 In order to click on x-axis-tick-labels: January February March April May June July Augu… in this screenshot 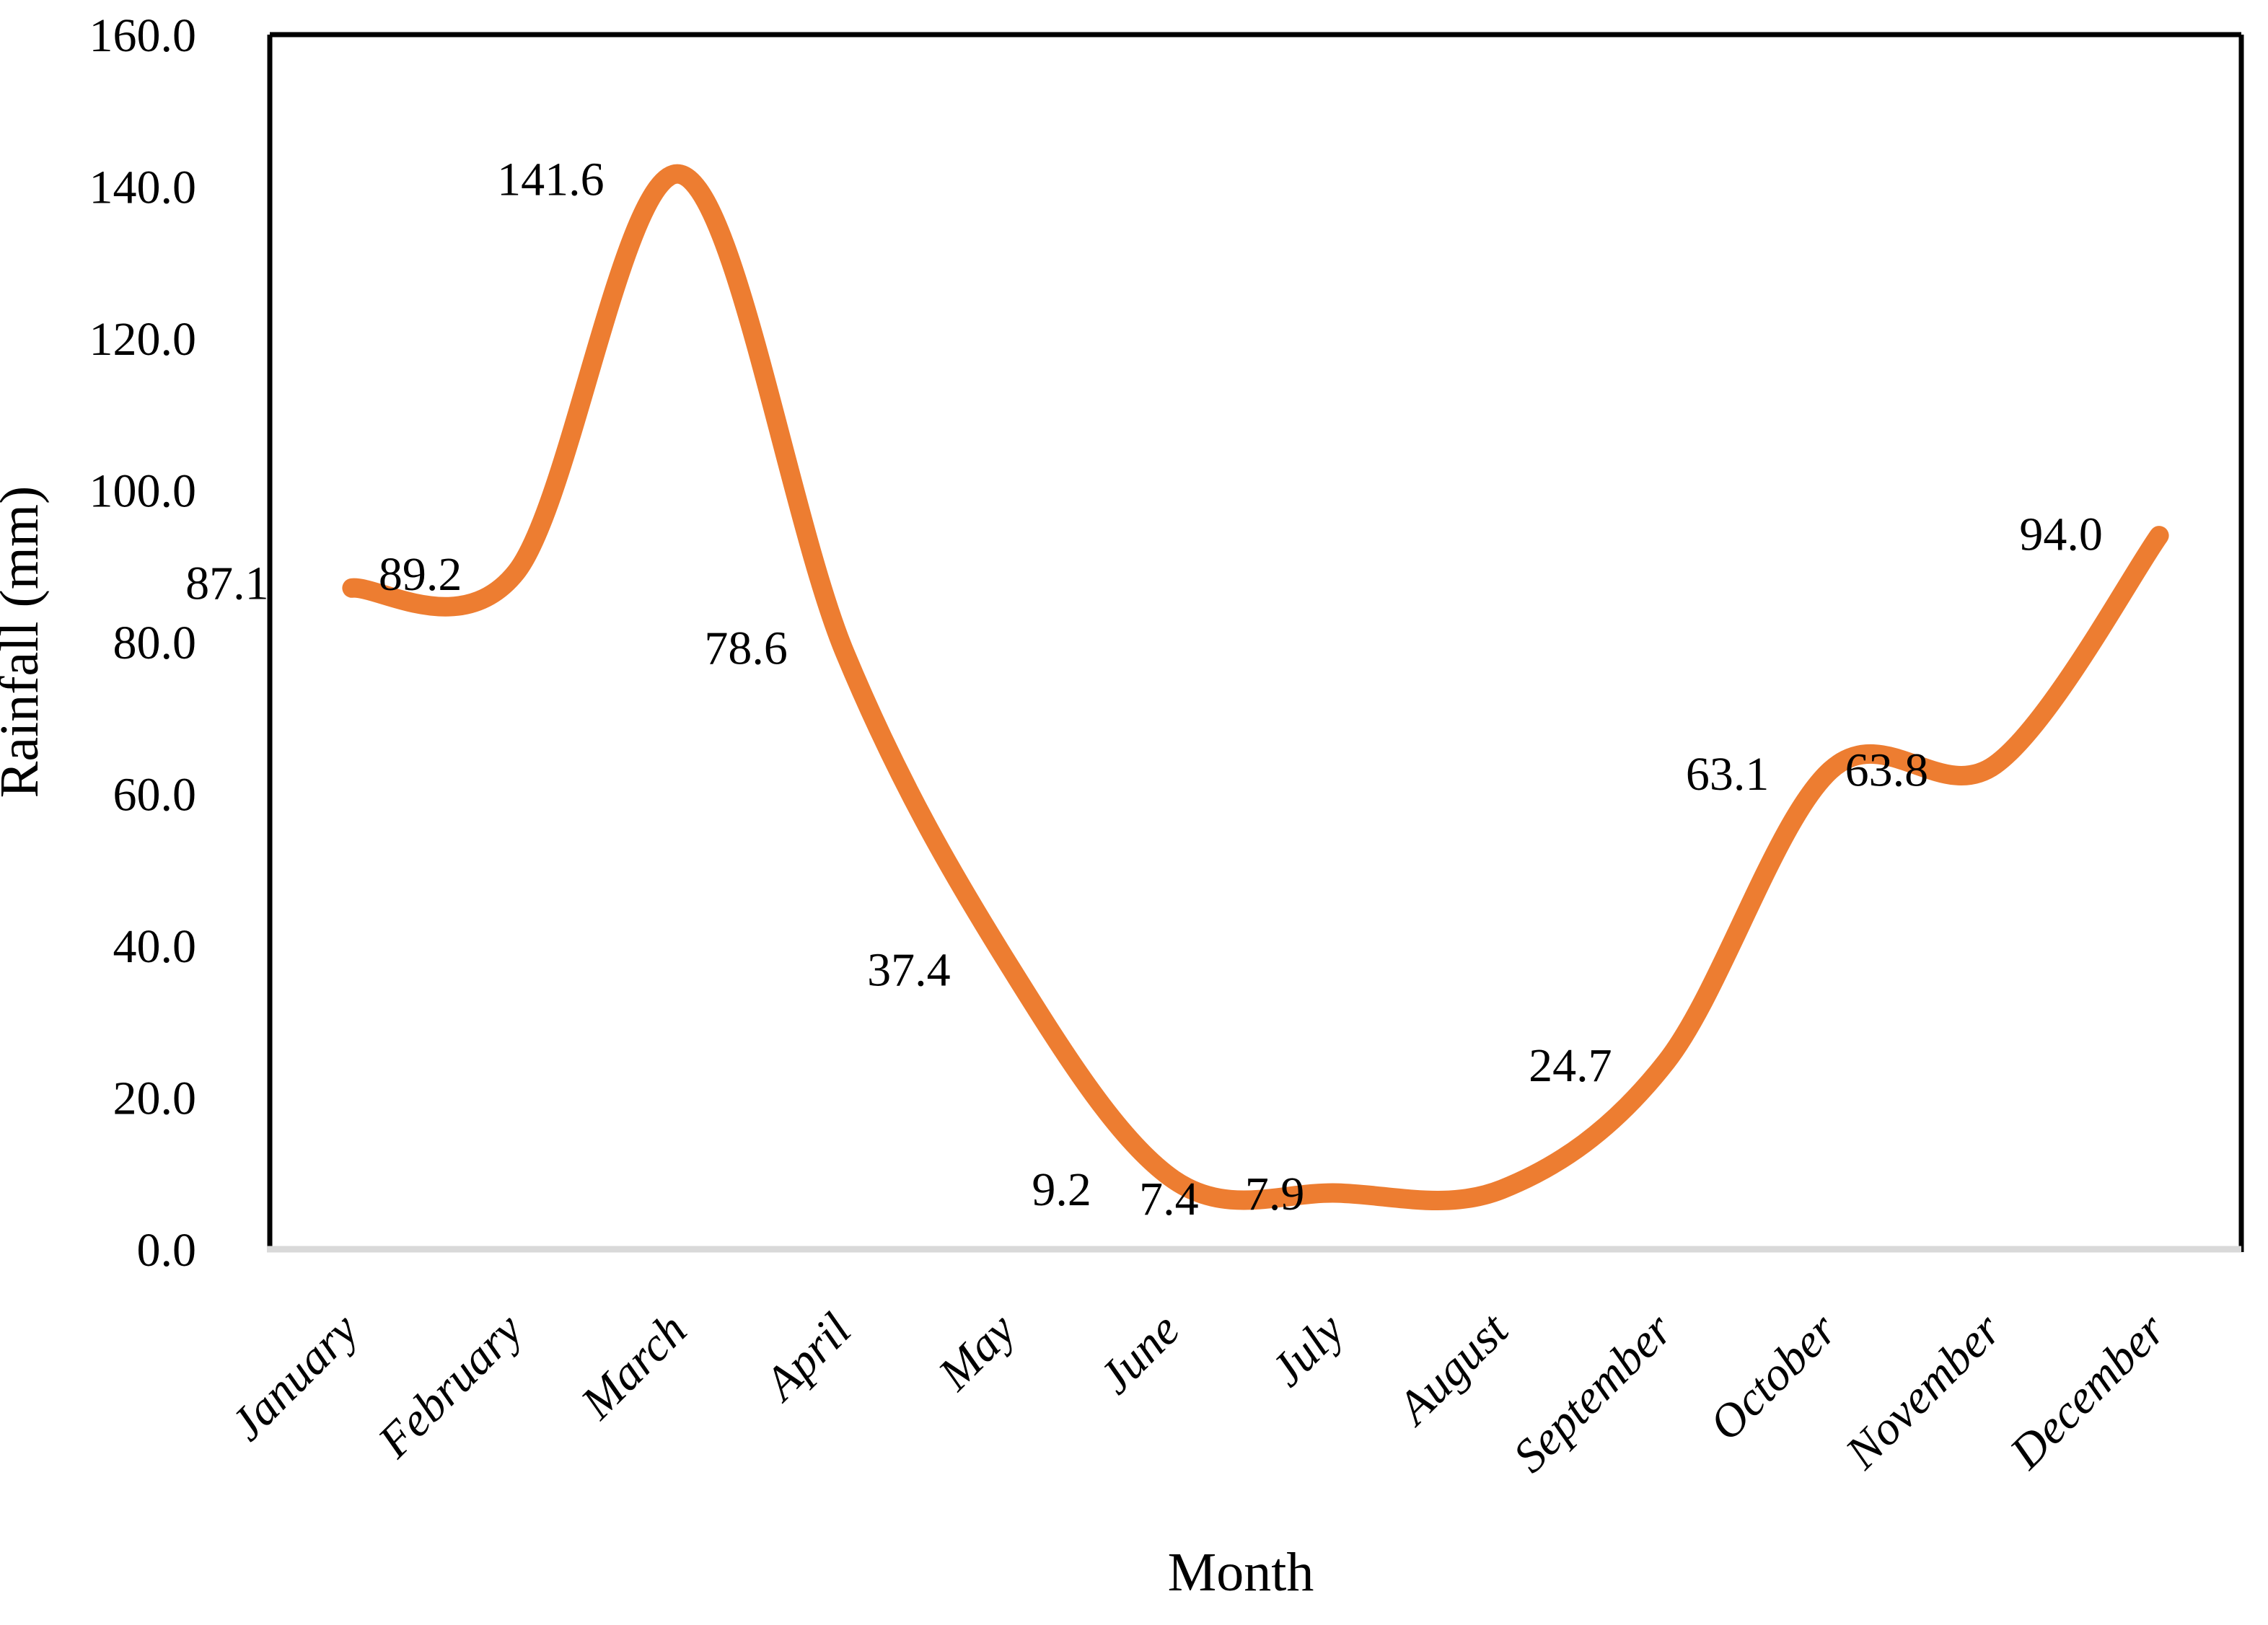, I will do `click(1199, 1393)`.